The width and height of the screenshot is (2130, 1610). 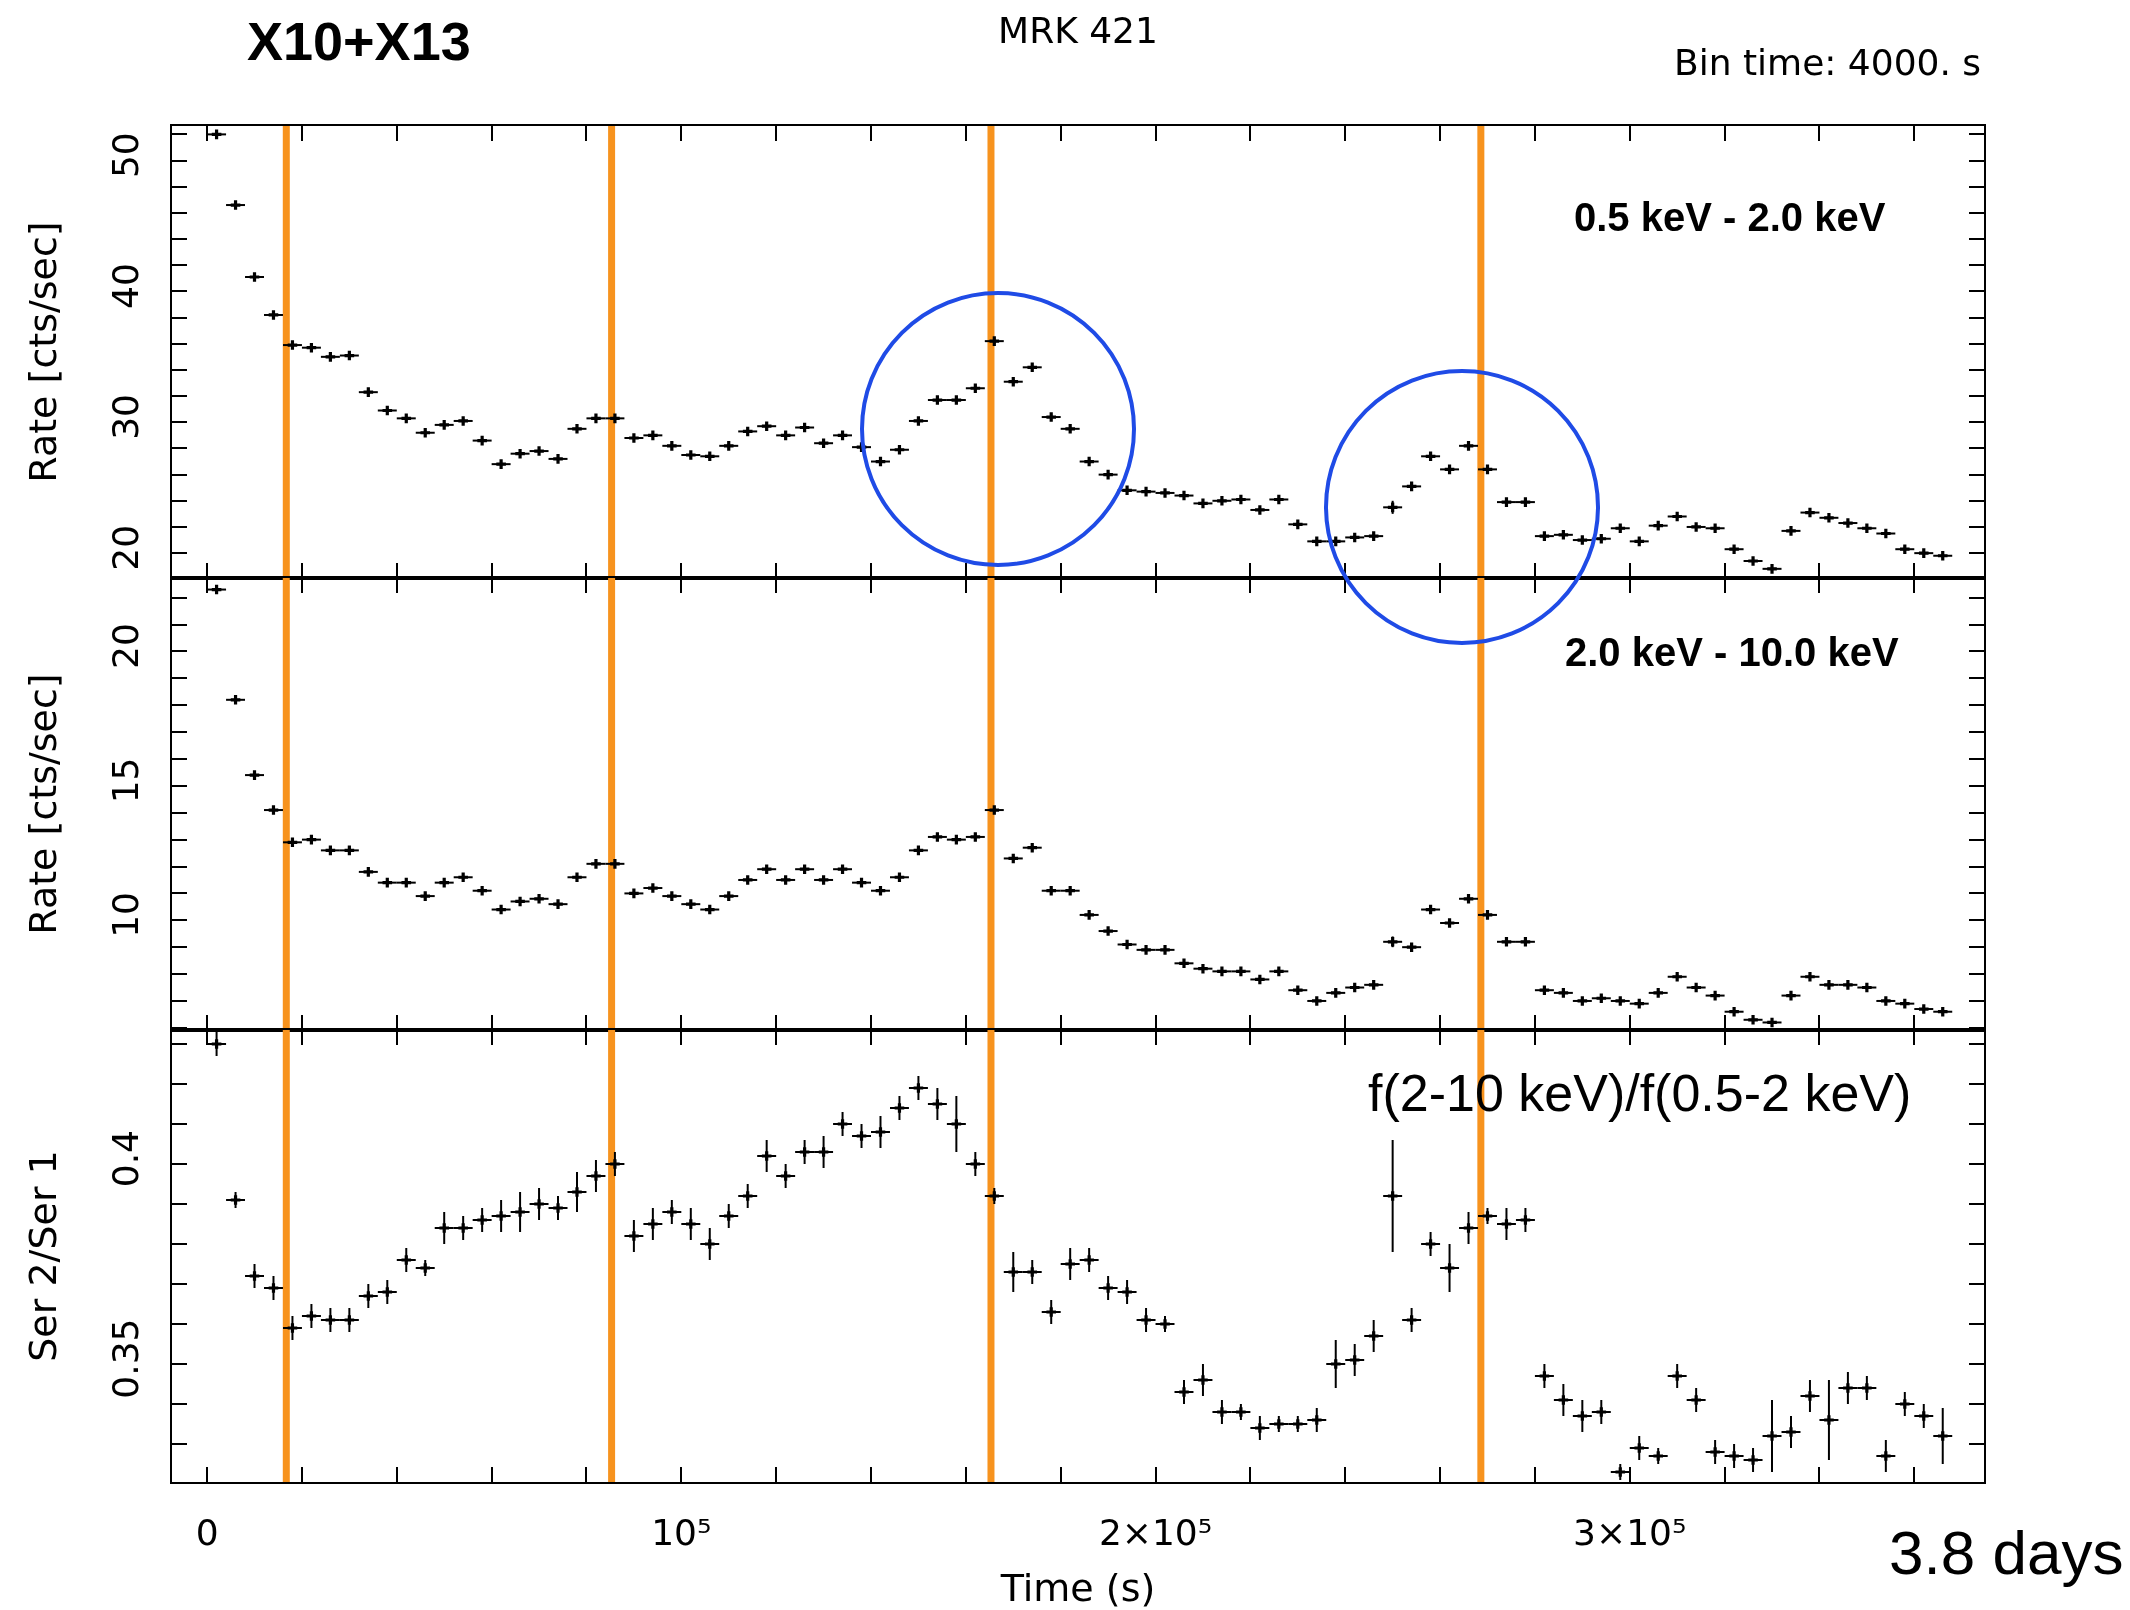 What do you see at coordinates (1630, 1533) in the screenshot?
I see `x-tick-label: 3×10⁵` at bounding box center [1630, 1533].